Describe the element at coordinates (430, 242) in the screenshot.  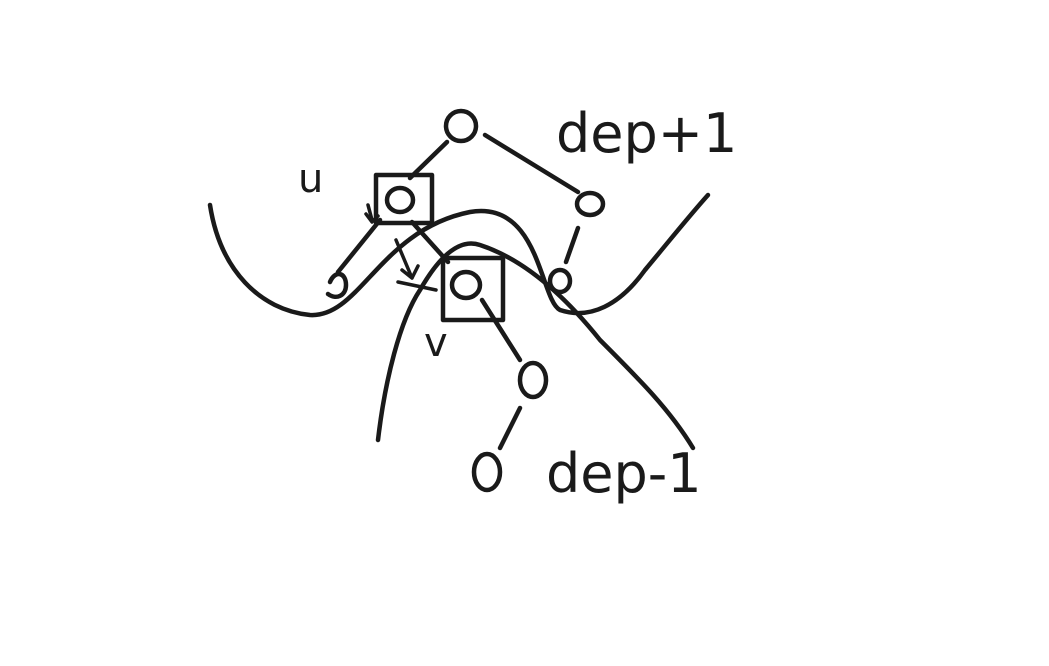
I see `edge-u-v` at that location.